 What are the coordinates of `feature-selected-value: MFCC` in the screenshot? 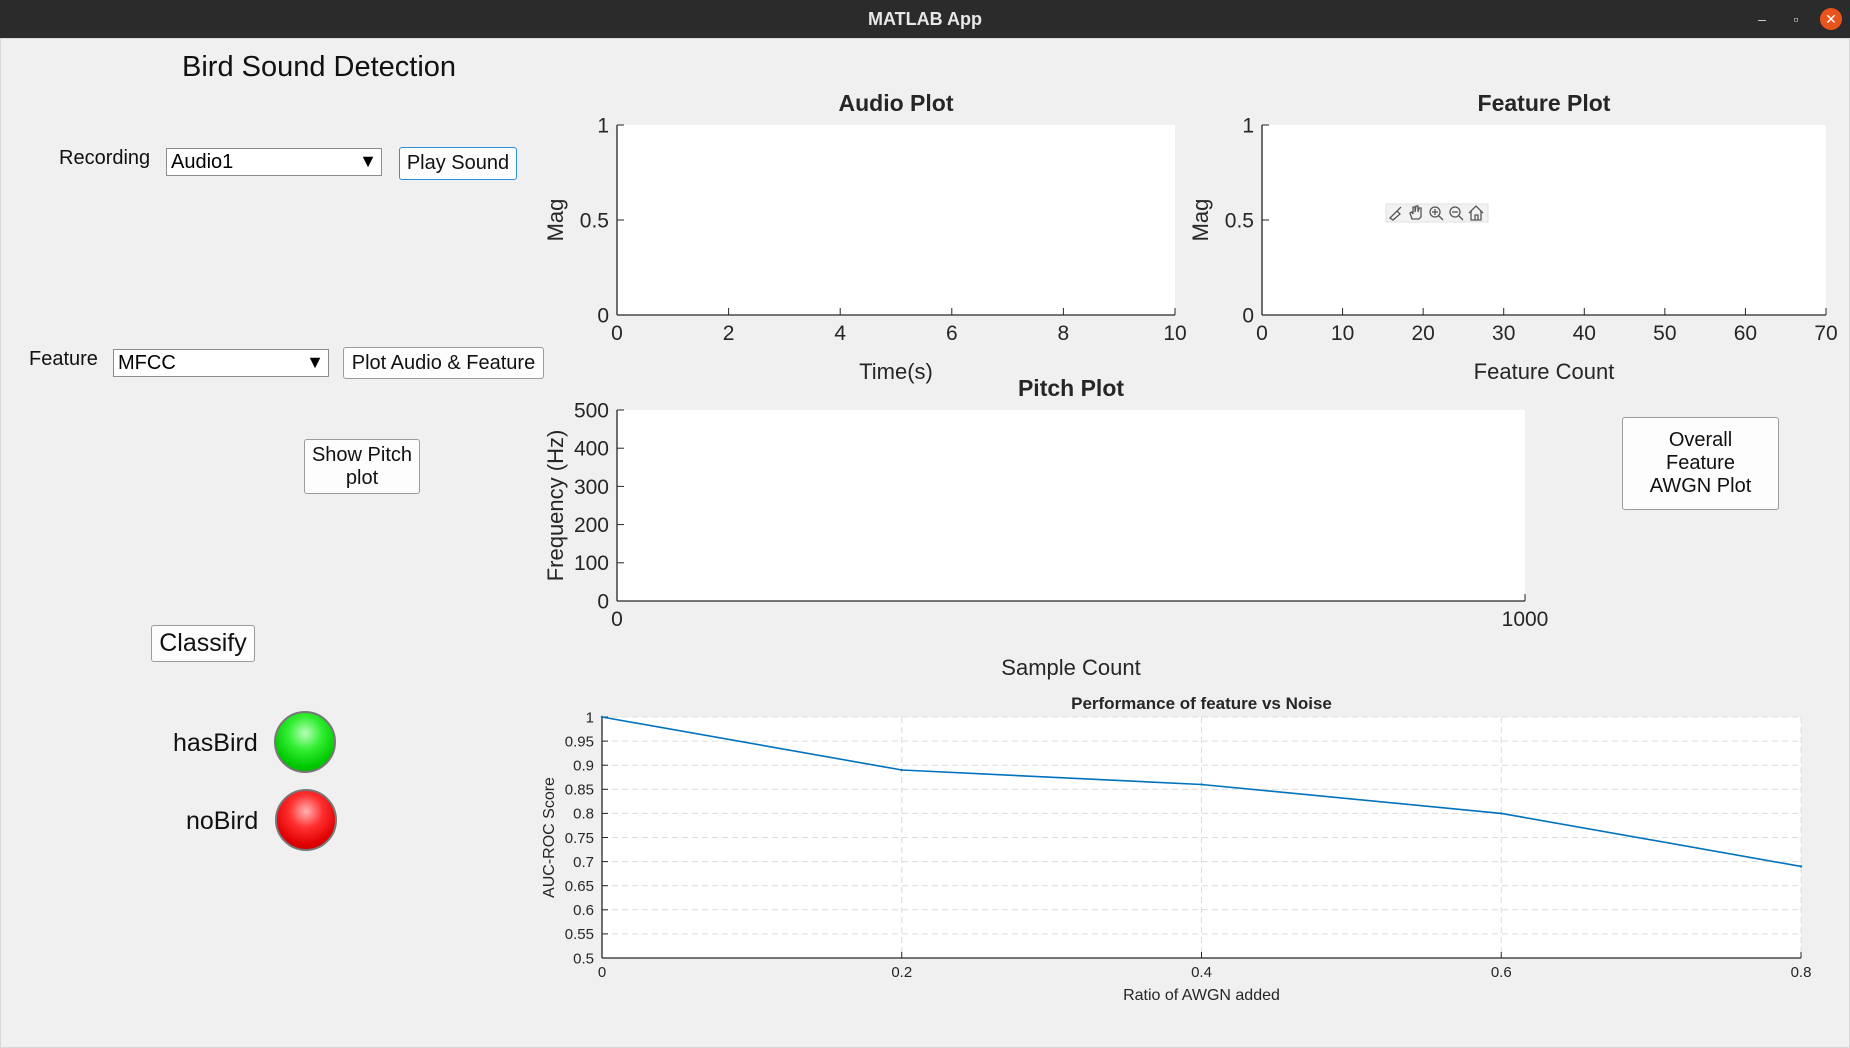 It's located at (147, 363).